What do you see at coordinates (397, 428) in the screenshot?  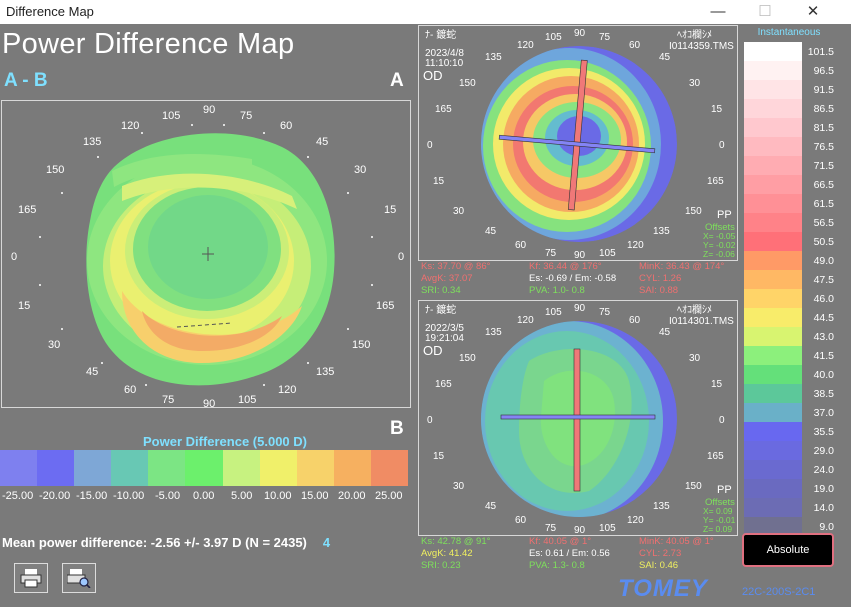 I see `label-b: B` at bounding box center [397, 428].